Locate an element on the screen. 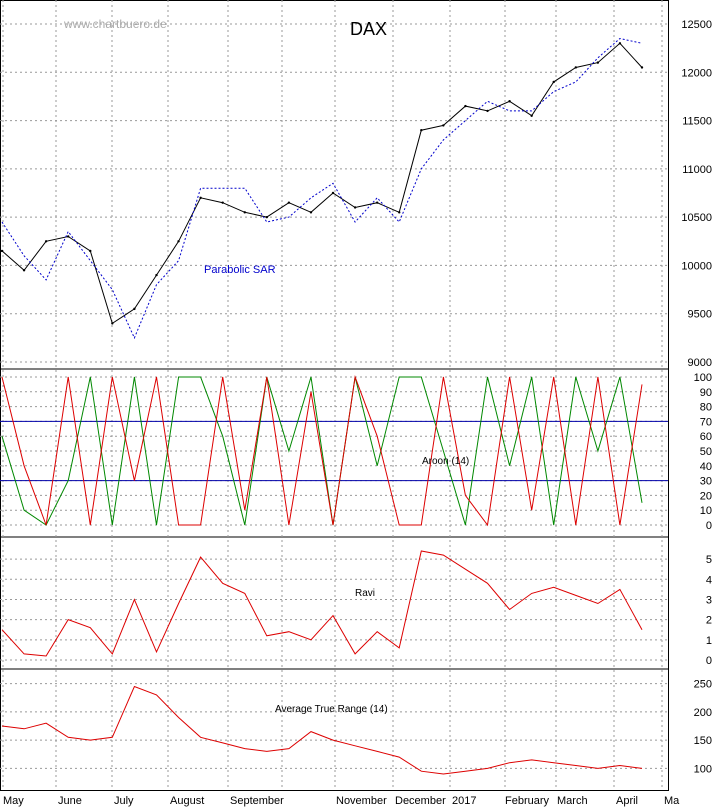 This screenshot has width=723, height=807. y-tick-label: 10 is located at coordinates (706, 511).